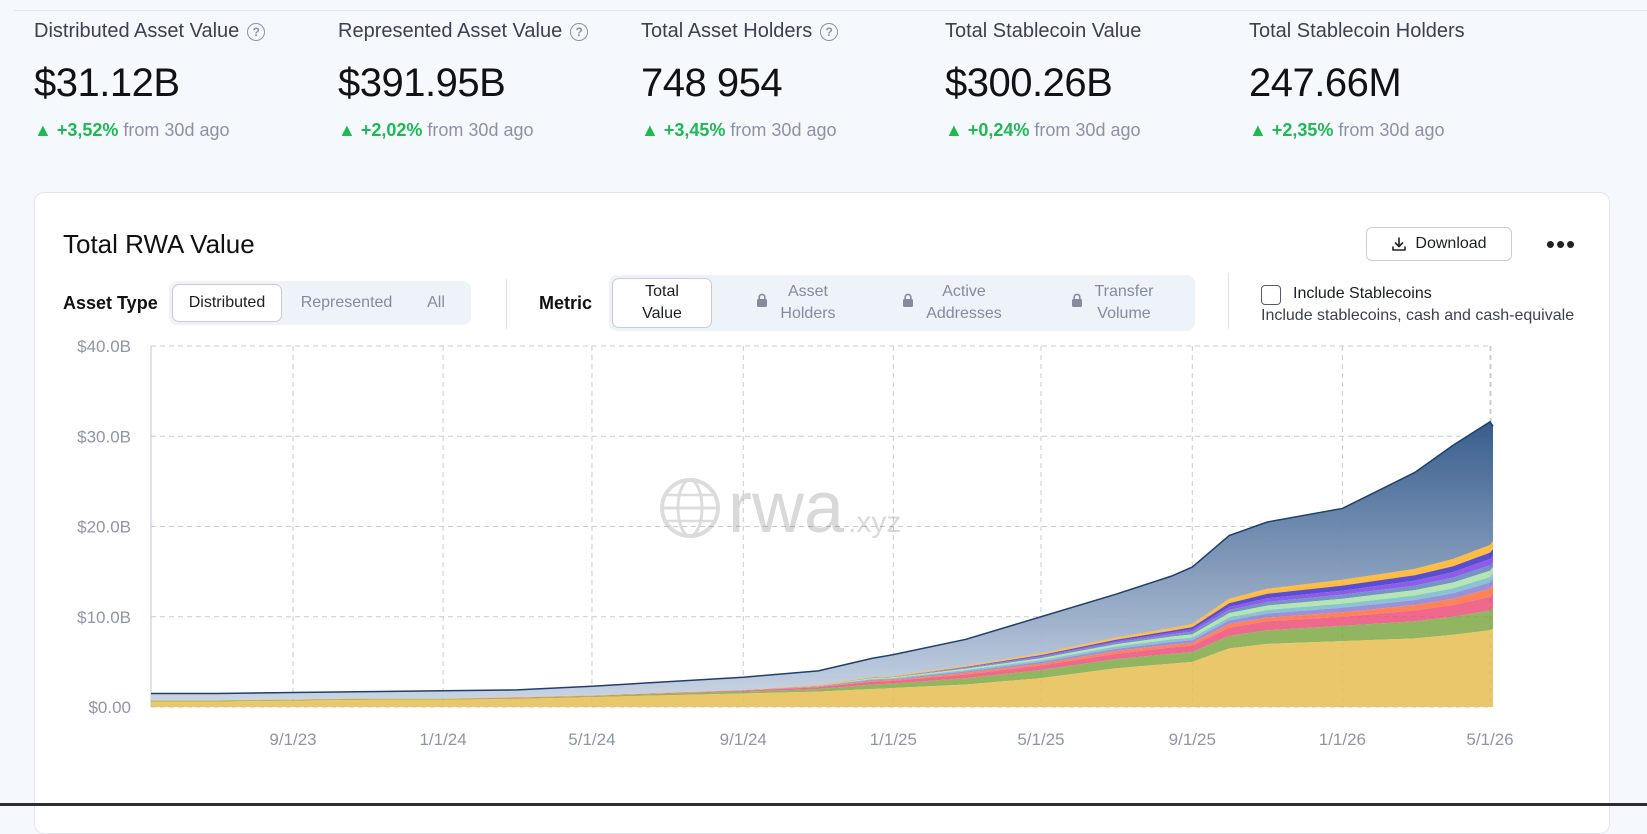 The image size is (1647, 834). I want to click on metric-label-line1: Active, so click(964, 292).